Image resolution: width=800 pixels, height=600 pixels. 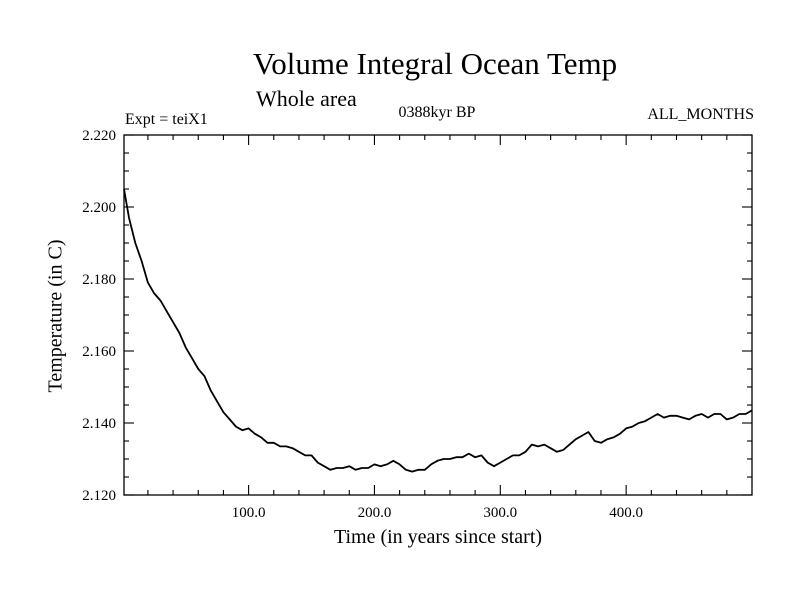 I want to click on y-tick-label: 2.160, so click(x=99, y=352).